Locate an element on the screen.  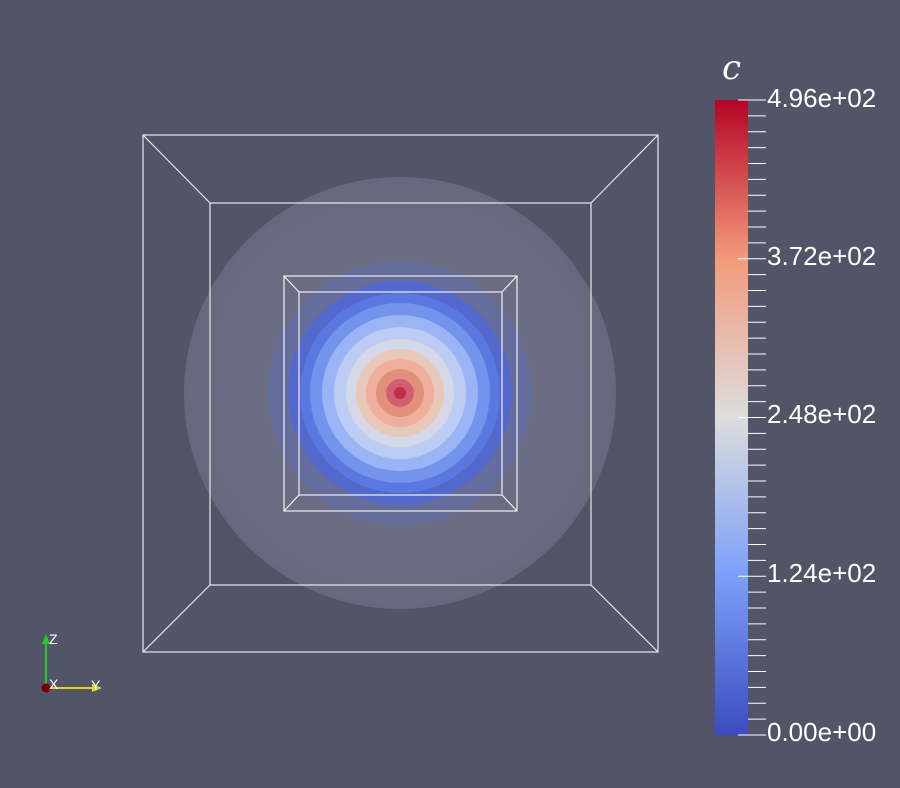
colorbar-label-mid: 2.48e+02 is located at coordinates (822, 414).